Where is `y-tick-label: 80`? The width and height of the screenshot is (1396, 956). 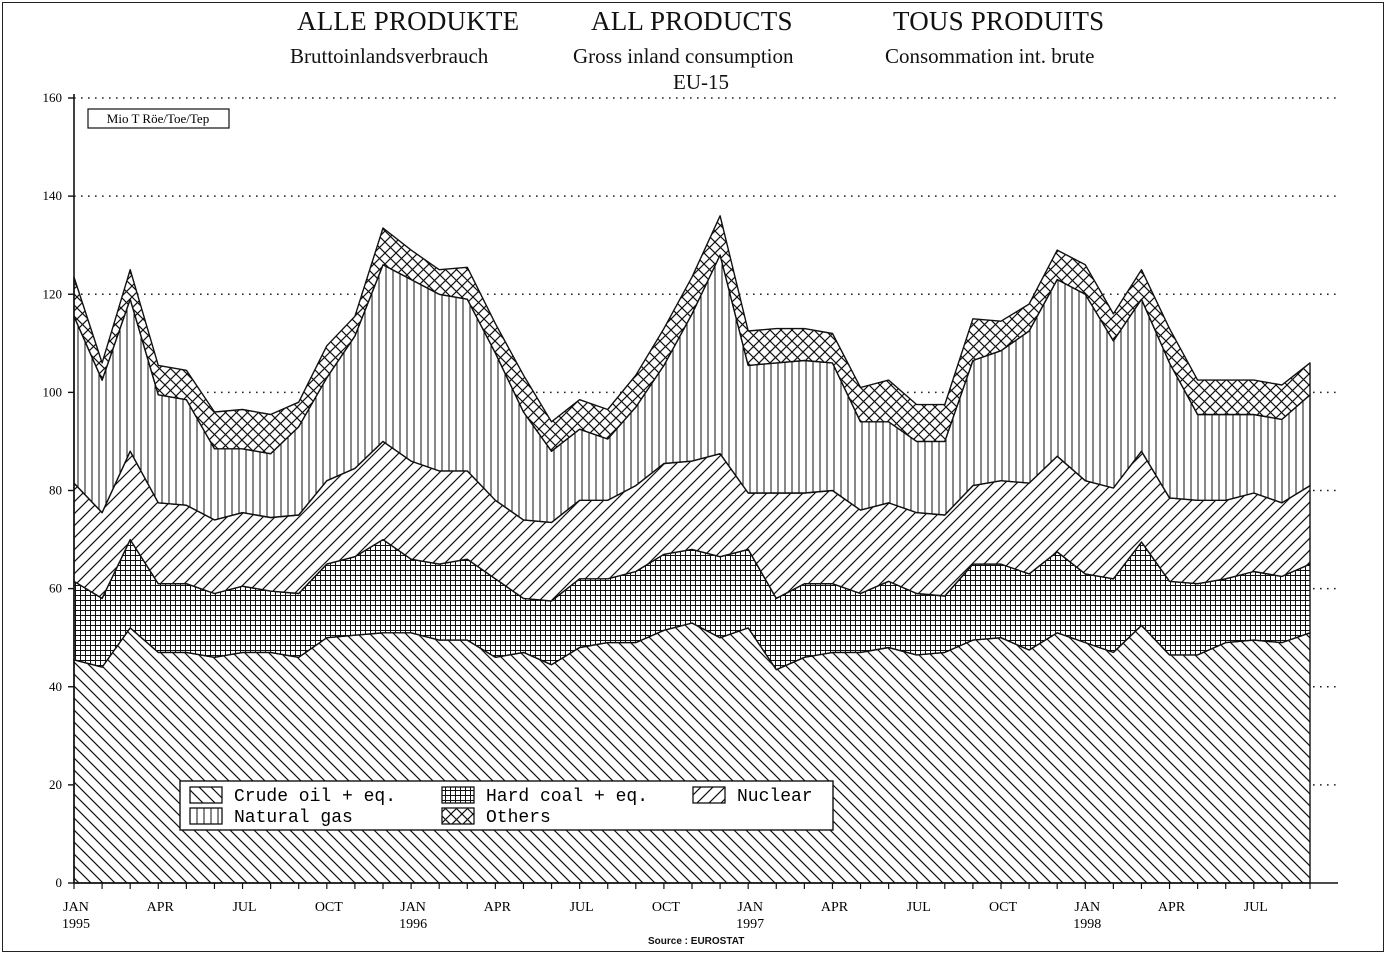
y-tick-label: 80 is located at coordinates (55, 490).